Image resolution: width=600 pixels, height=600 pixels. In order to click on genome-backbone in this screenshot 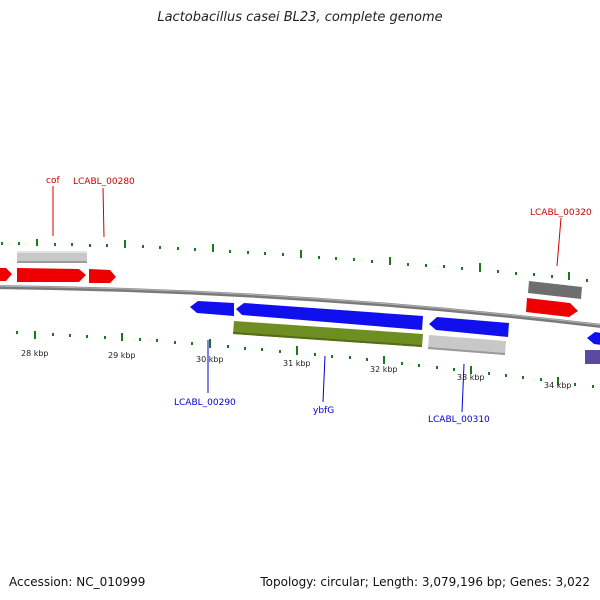, I will do `click(300, 306)`.